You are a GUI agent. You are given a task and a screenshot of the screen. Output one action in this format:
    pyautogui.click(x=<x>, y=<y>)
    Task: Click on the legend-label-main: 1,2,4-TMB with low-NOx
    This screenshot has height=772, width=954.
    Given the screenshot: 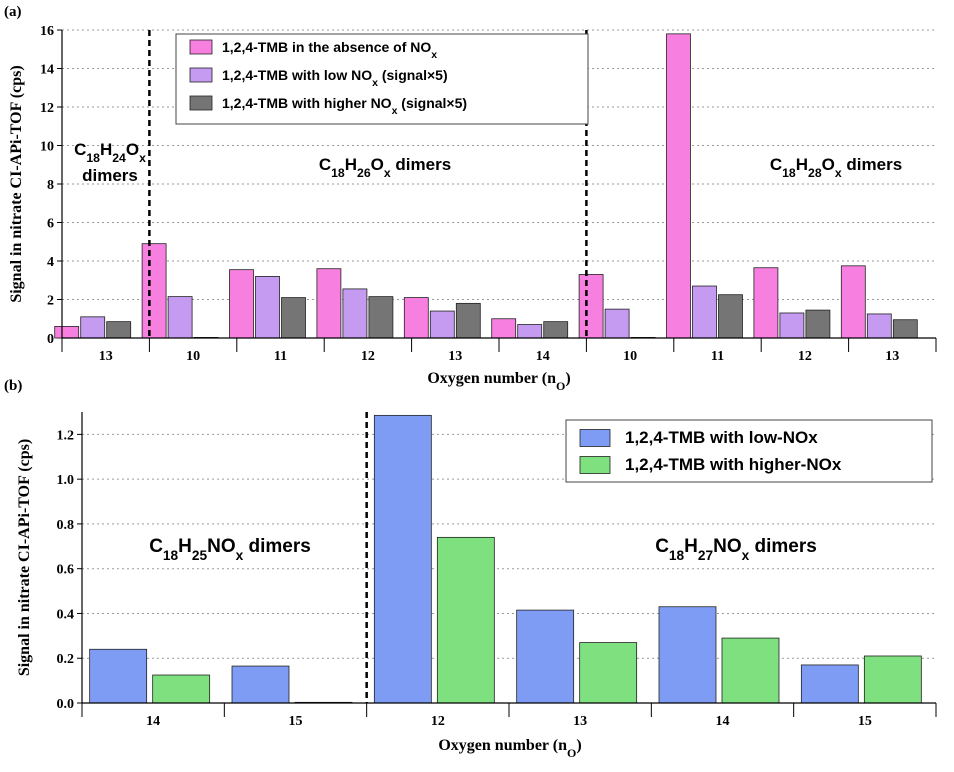 What is the action you would take?
    pyautogui.click(x=721, y=437)
    